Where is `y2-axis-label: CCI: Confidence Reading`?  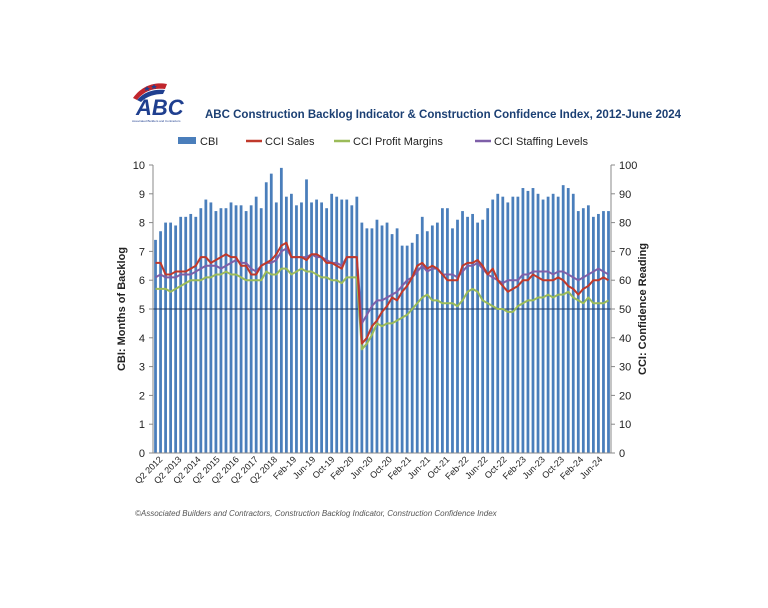 y2-axis-label: CCI: Confidence Reading is located at coordinates (643, 309).